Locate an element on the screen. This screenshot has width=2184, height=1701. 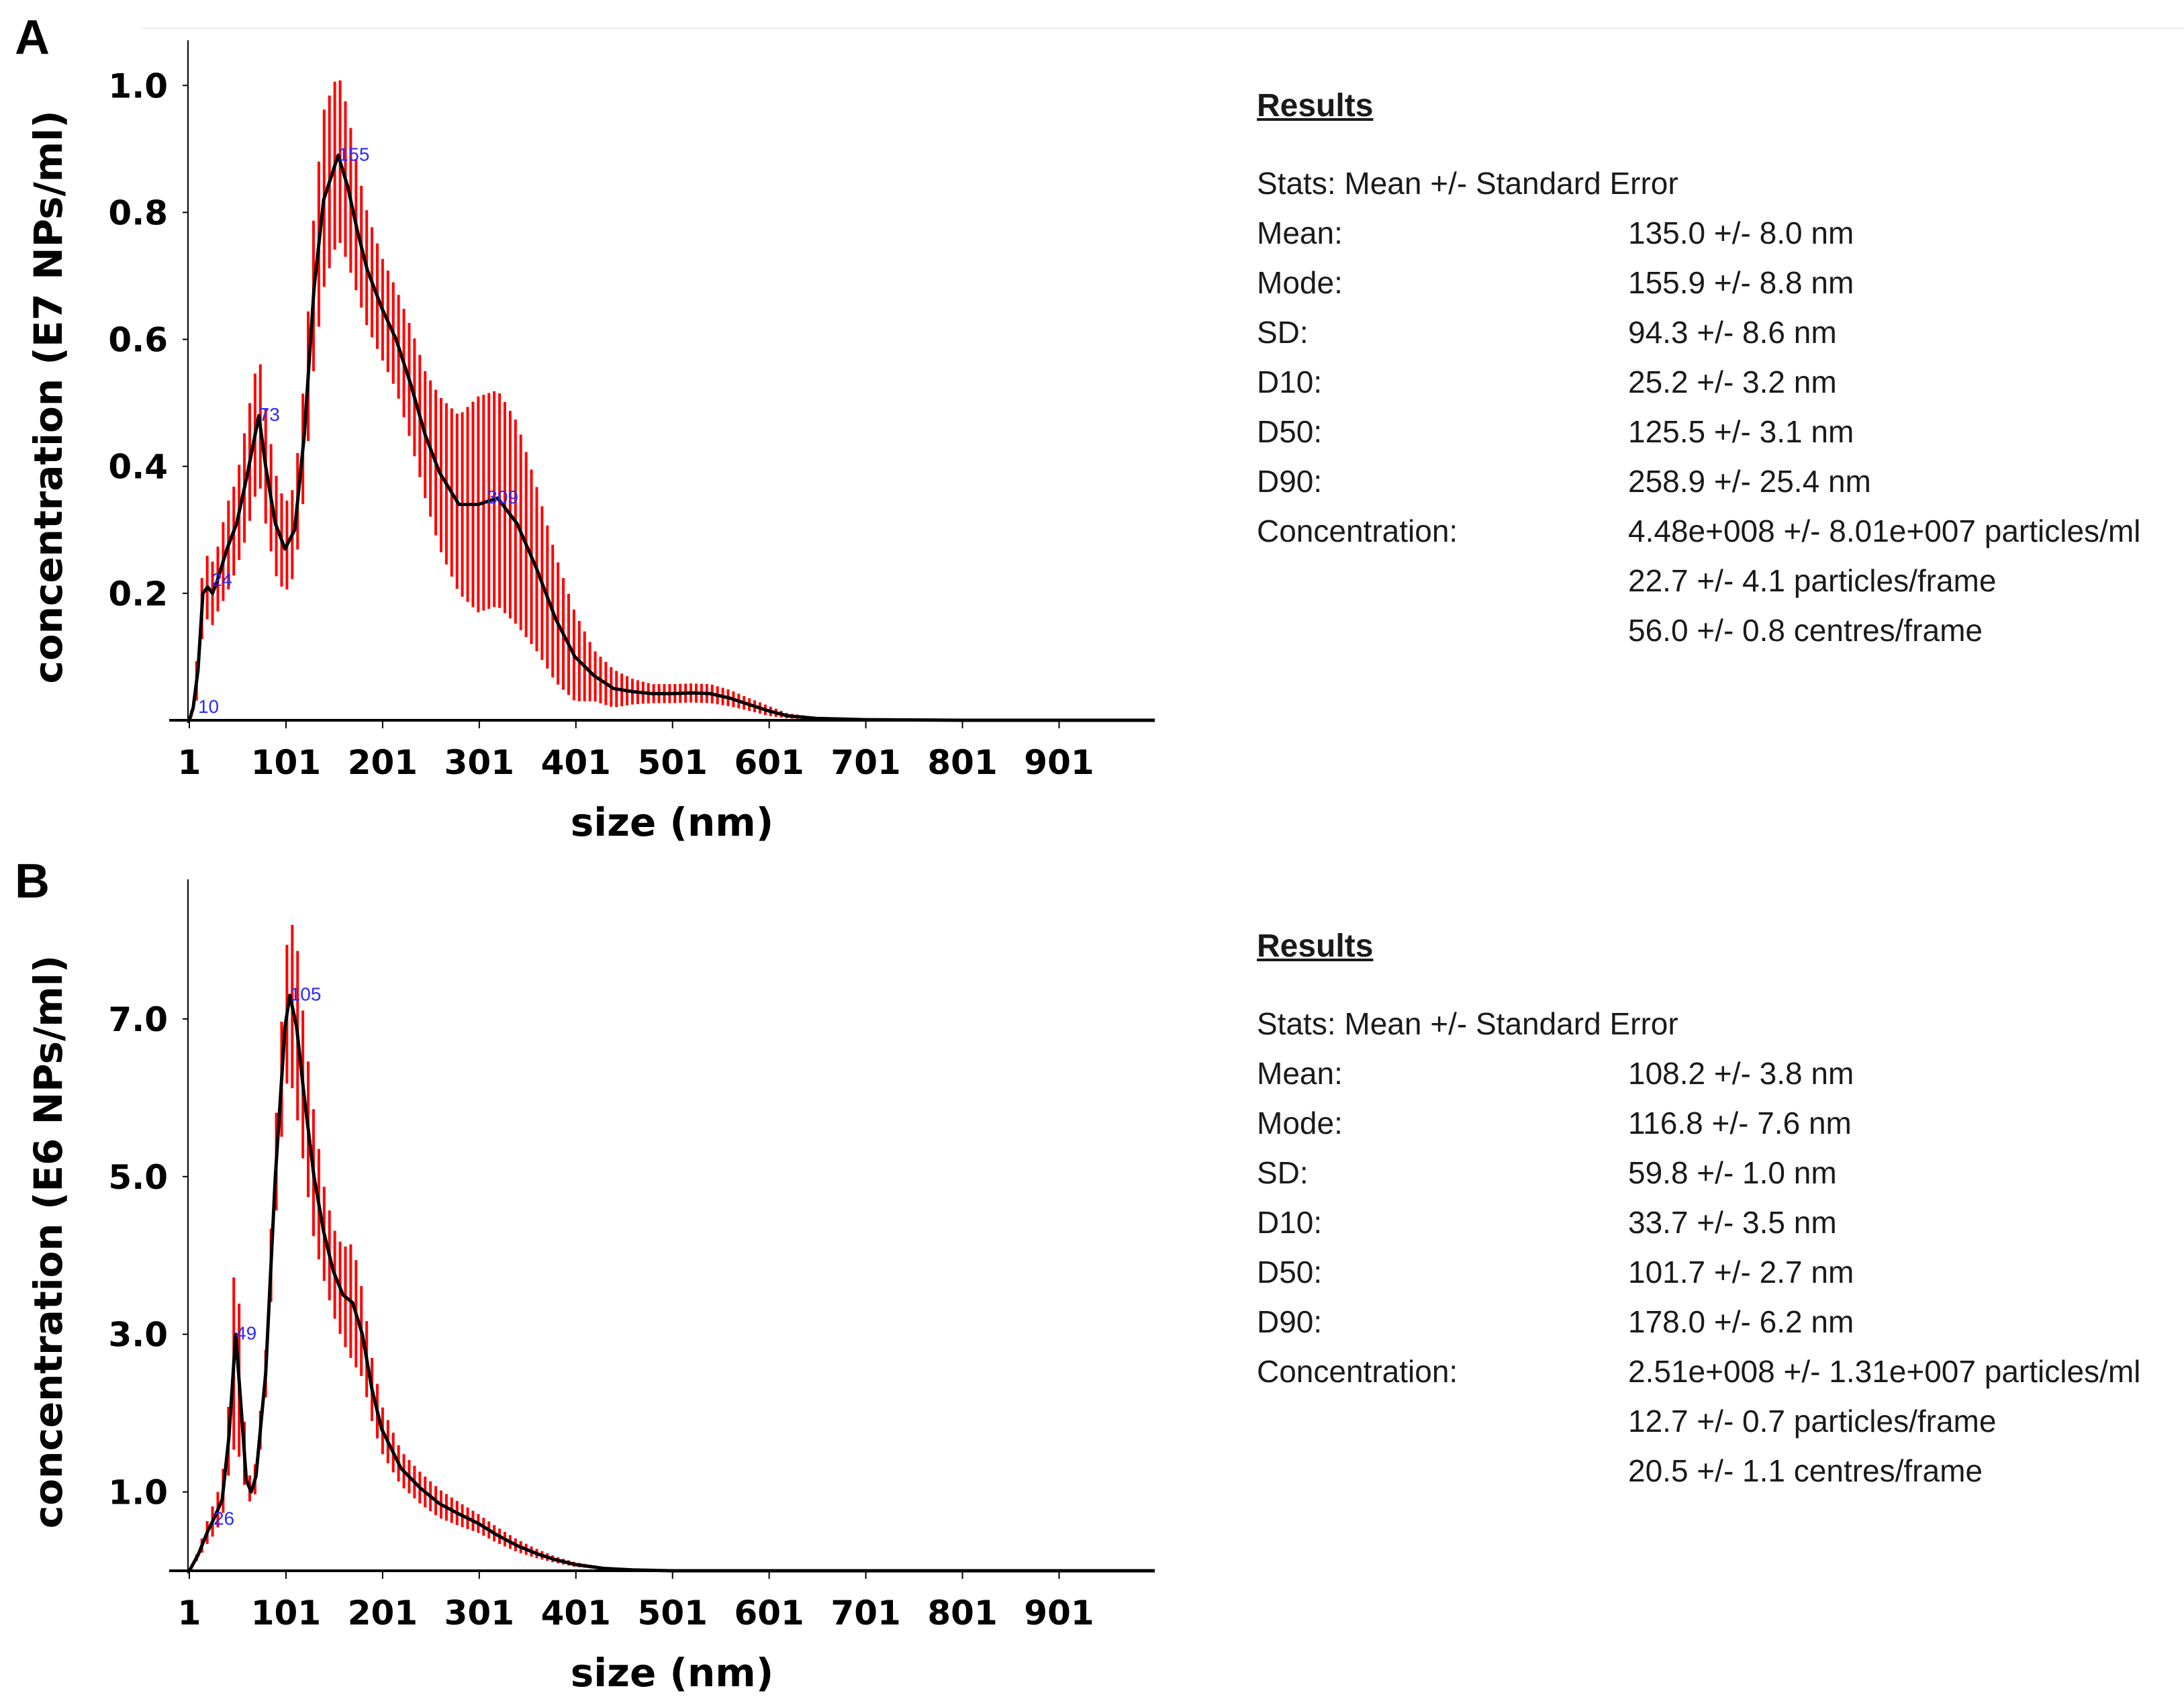
x-tick-label: 801 is located at coordinates (962, 1613).